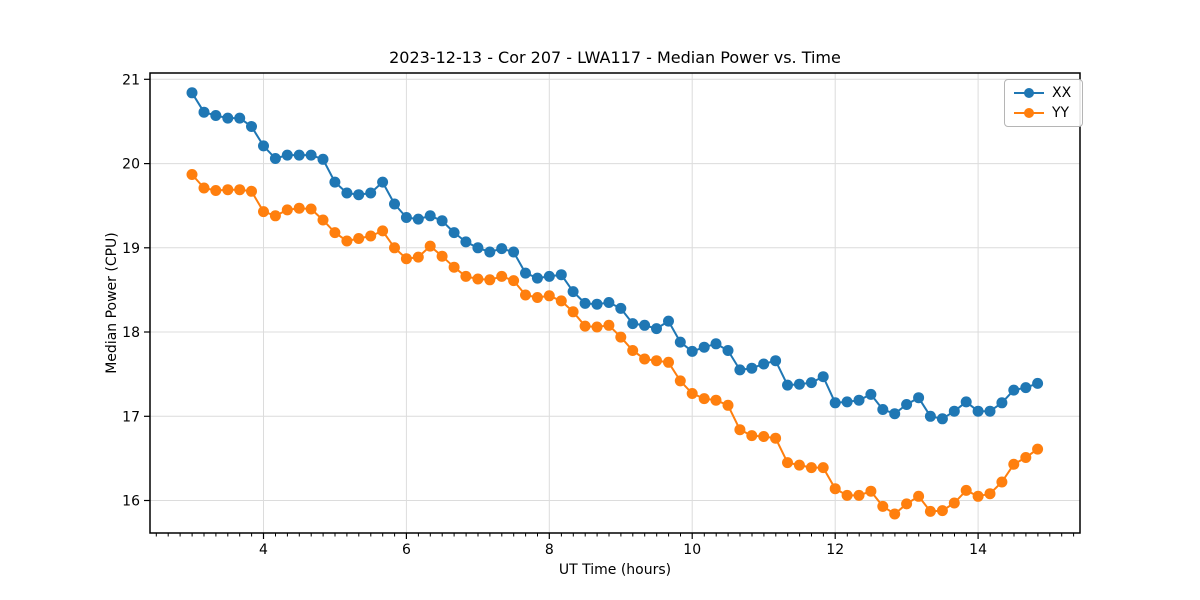 The image size is (1200, 600). Describe the element at coordinates (263, 550) in the screenshot. I see `x-tick-label: 4` at that location.